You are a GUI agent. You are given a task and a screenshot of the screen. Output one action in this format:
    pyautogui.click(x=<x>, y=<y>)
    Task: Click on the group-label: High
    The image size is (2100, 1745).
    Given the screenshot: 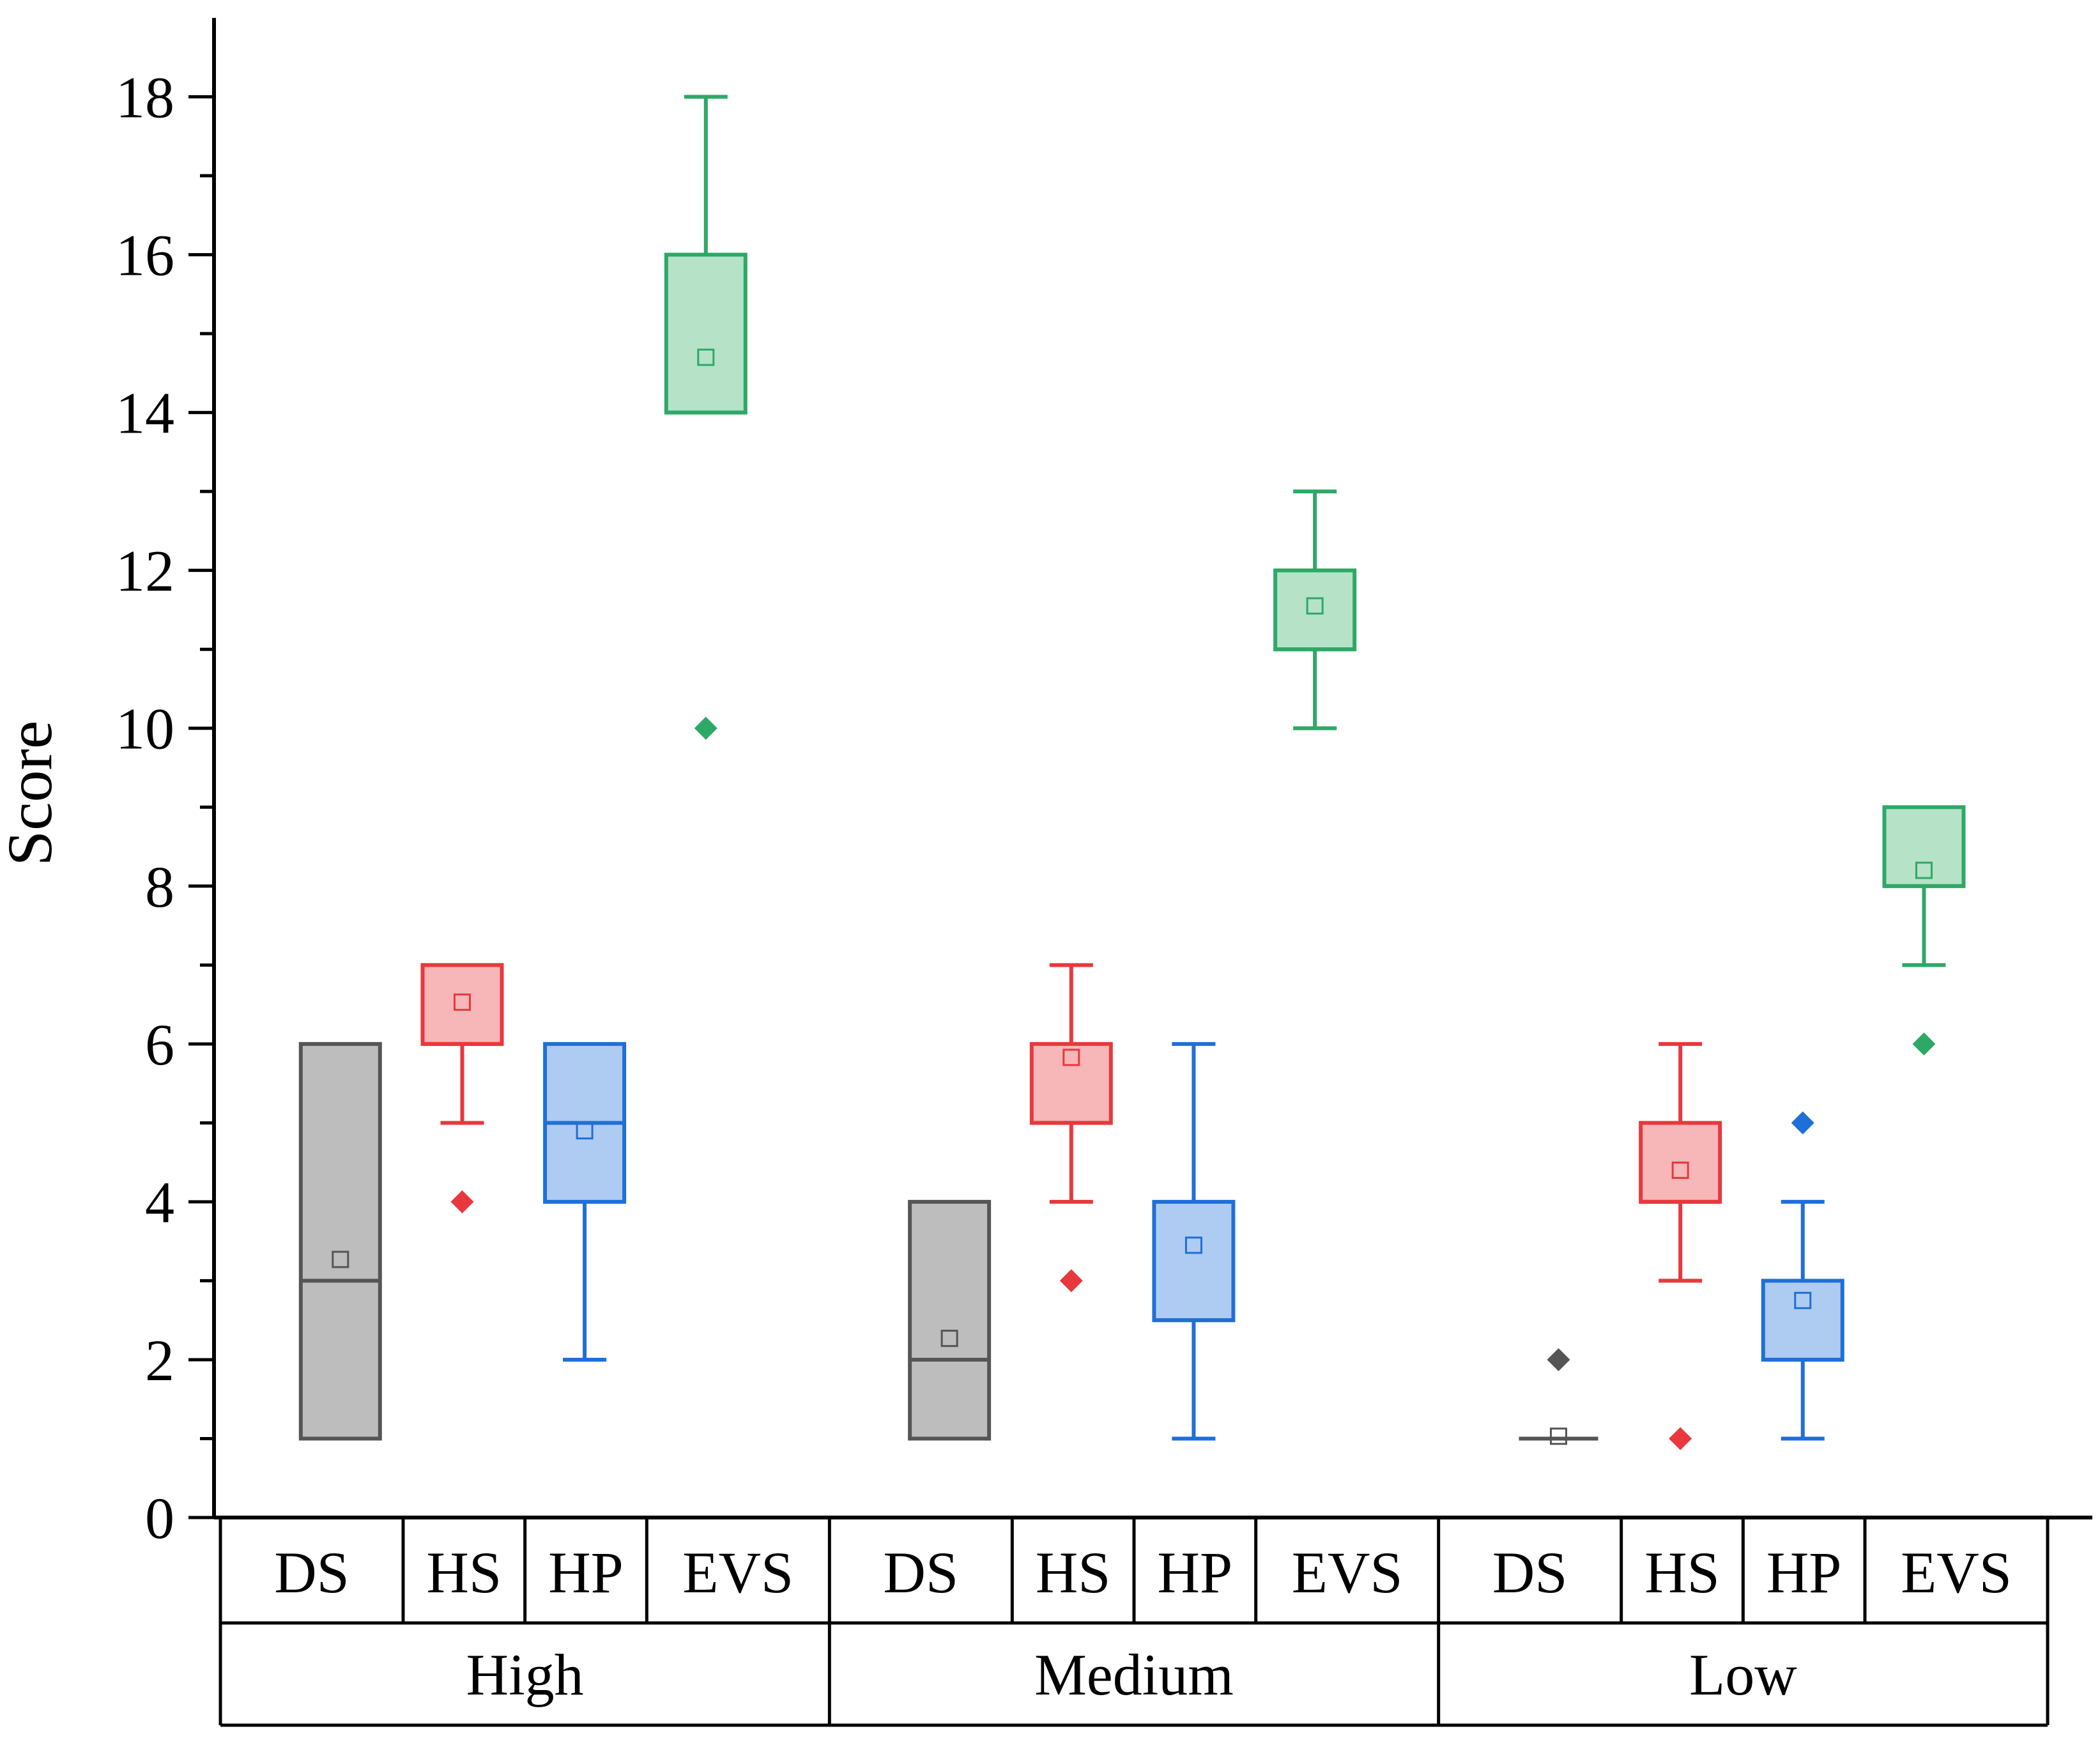 What is the action you would take?
    pyautogui.click(x=525, y=1674)
    